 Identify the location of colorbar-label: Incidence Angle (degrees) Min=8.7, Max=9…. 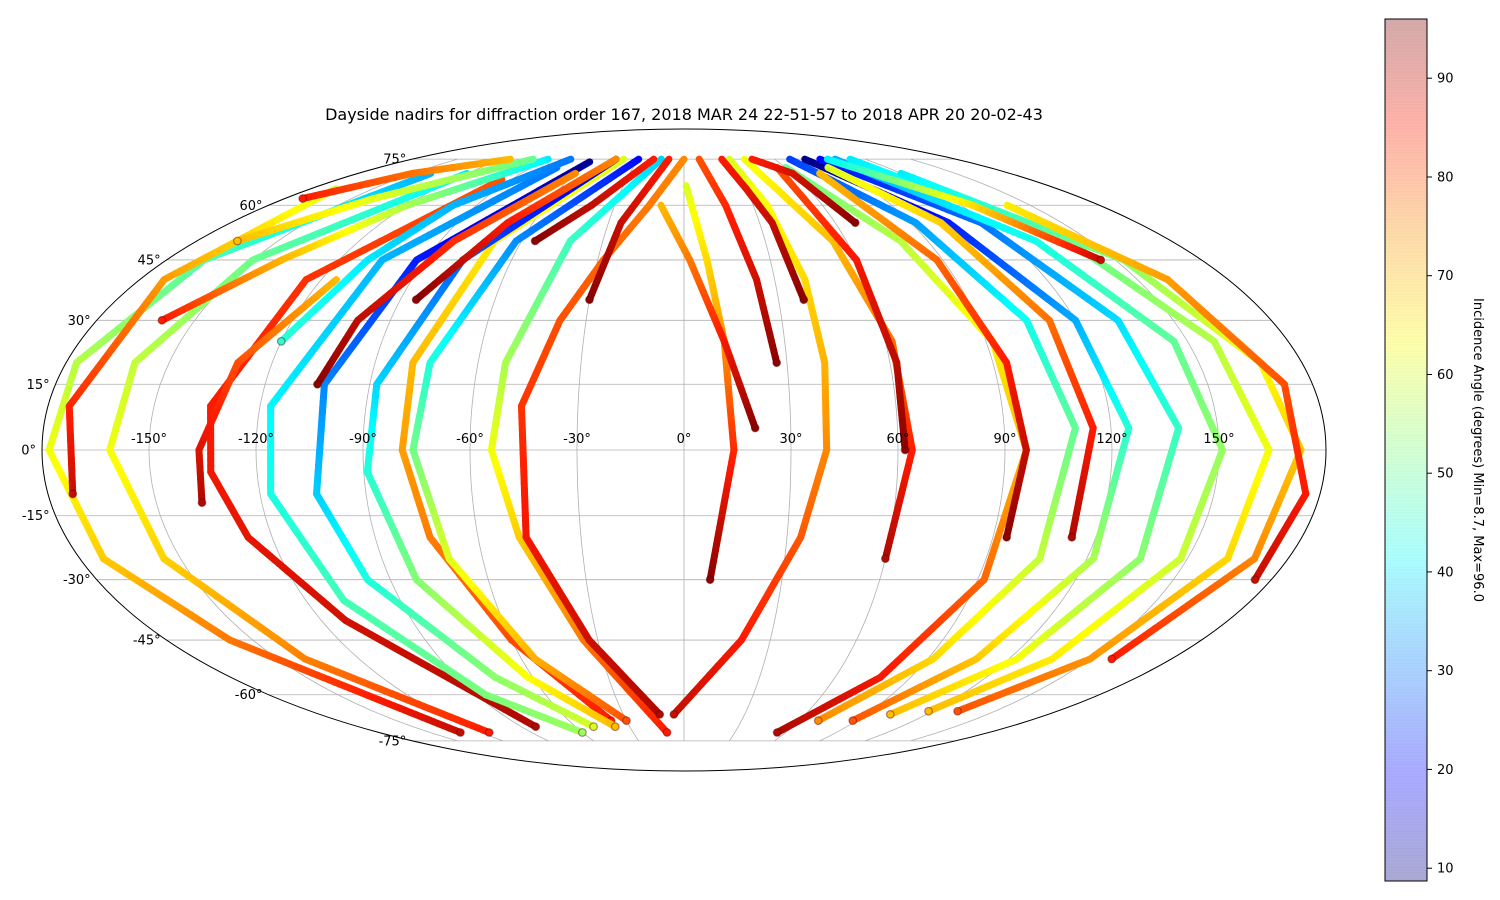
(1477, 450).